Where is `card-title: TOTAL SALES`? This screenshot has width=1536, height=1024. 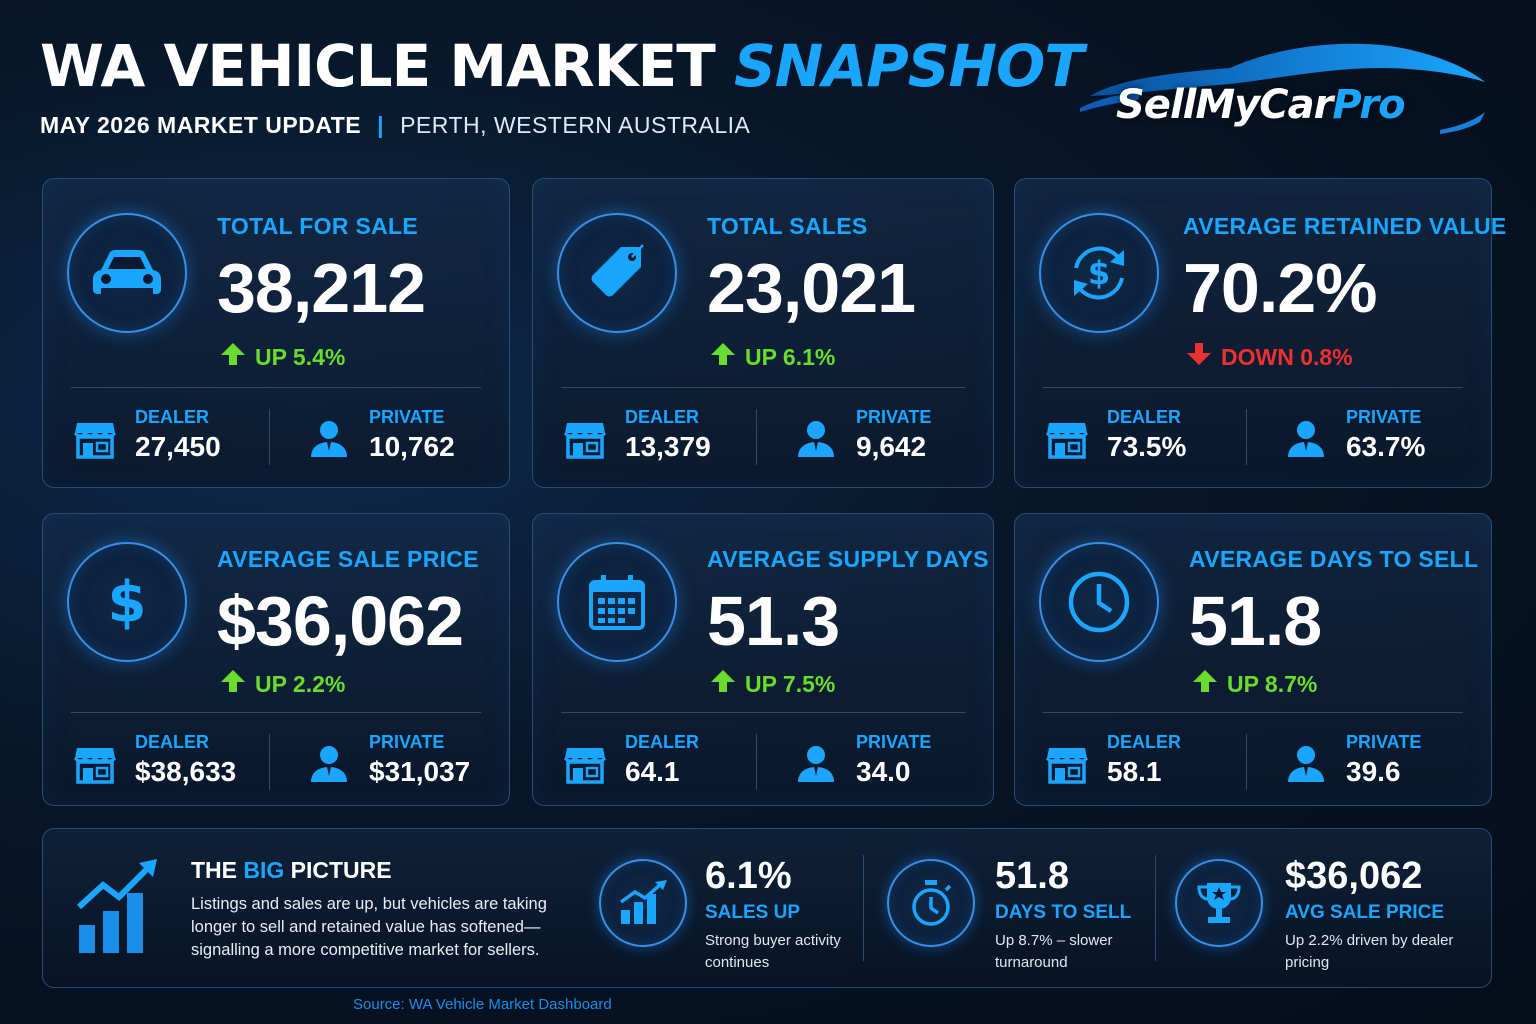
card-title: TOTAL SALES is located at coordinates (787, 226).